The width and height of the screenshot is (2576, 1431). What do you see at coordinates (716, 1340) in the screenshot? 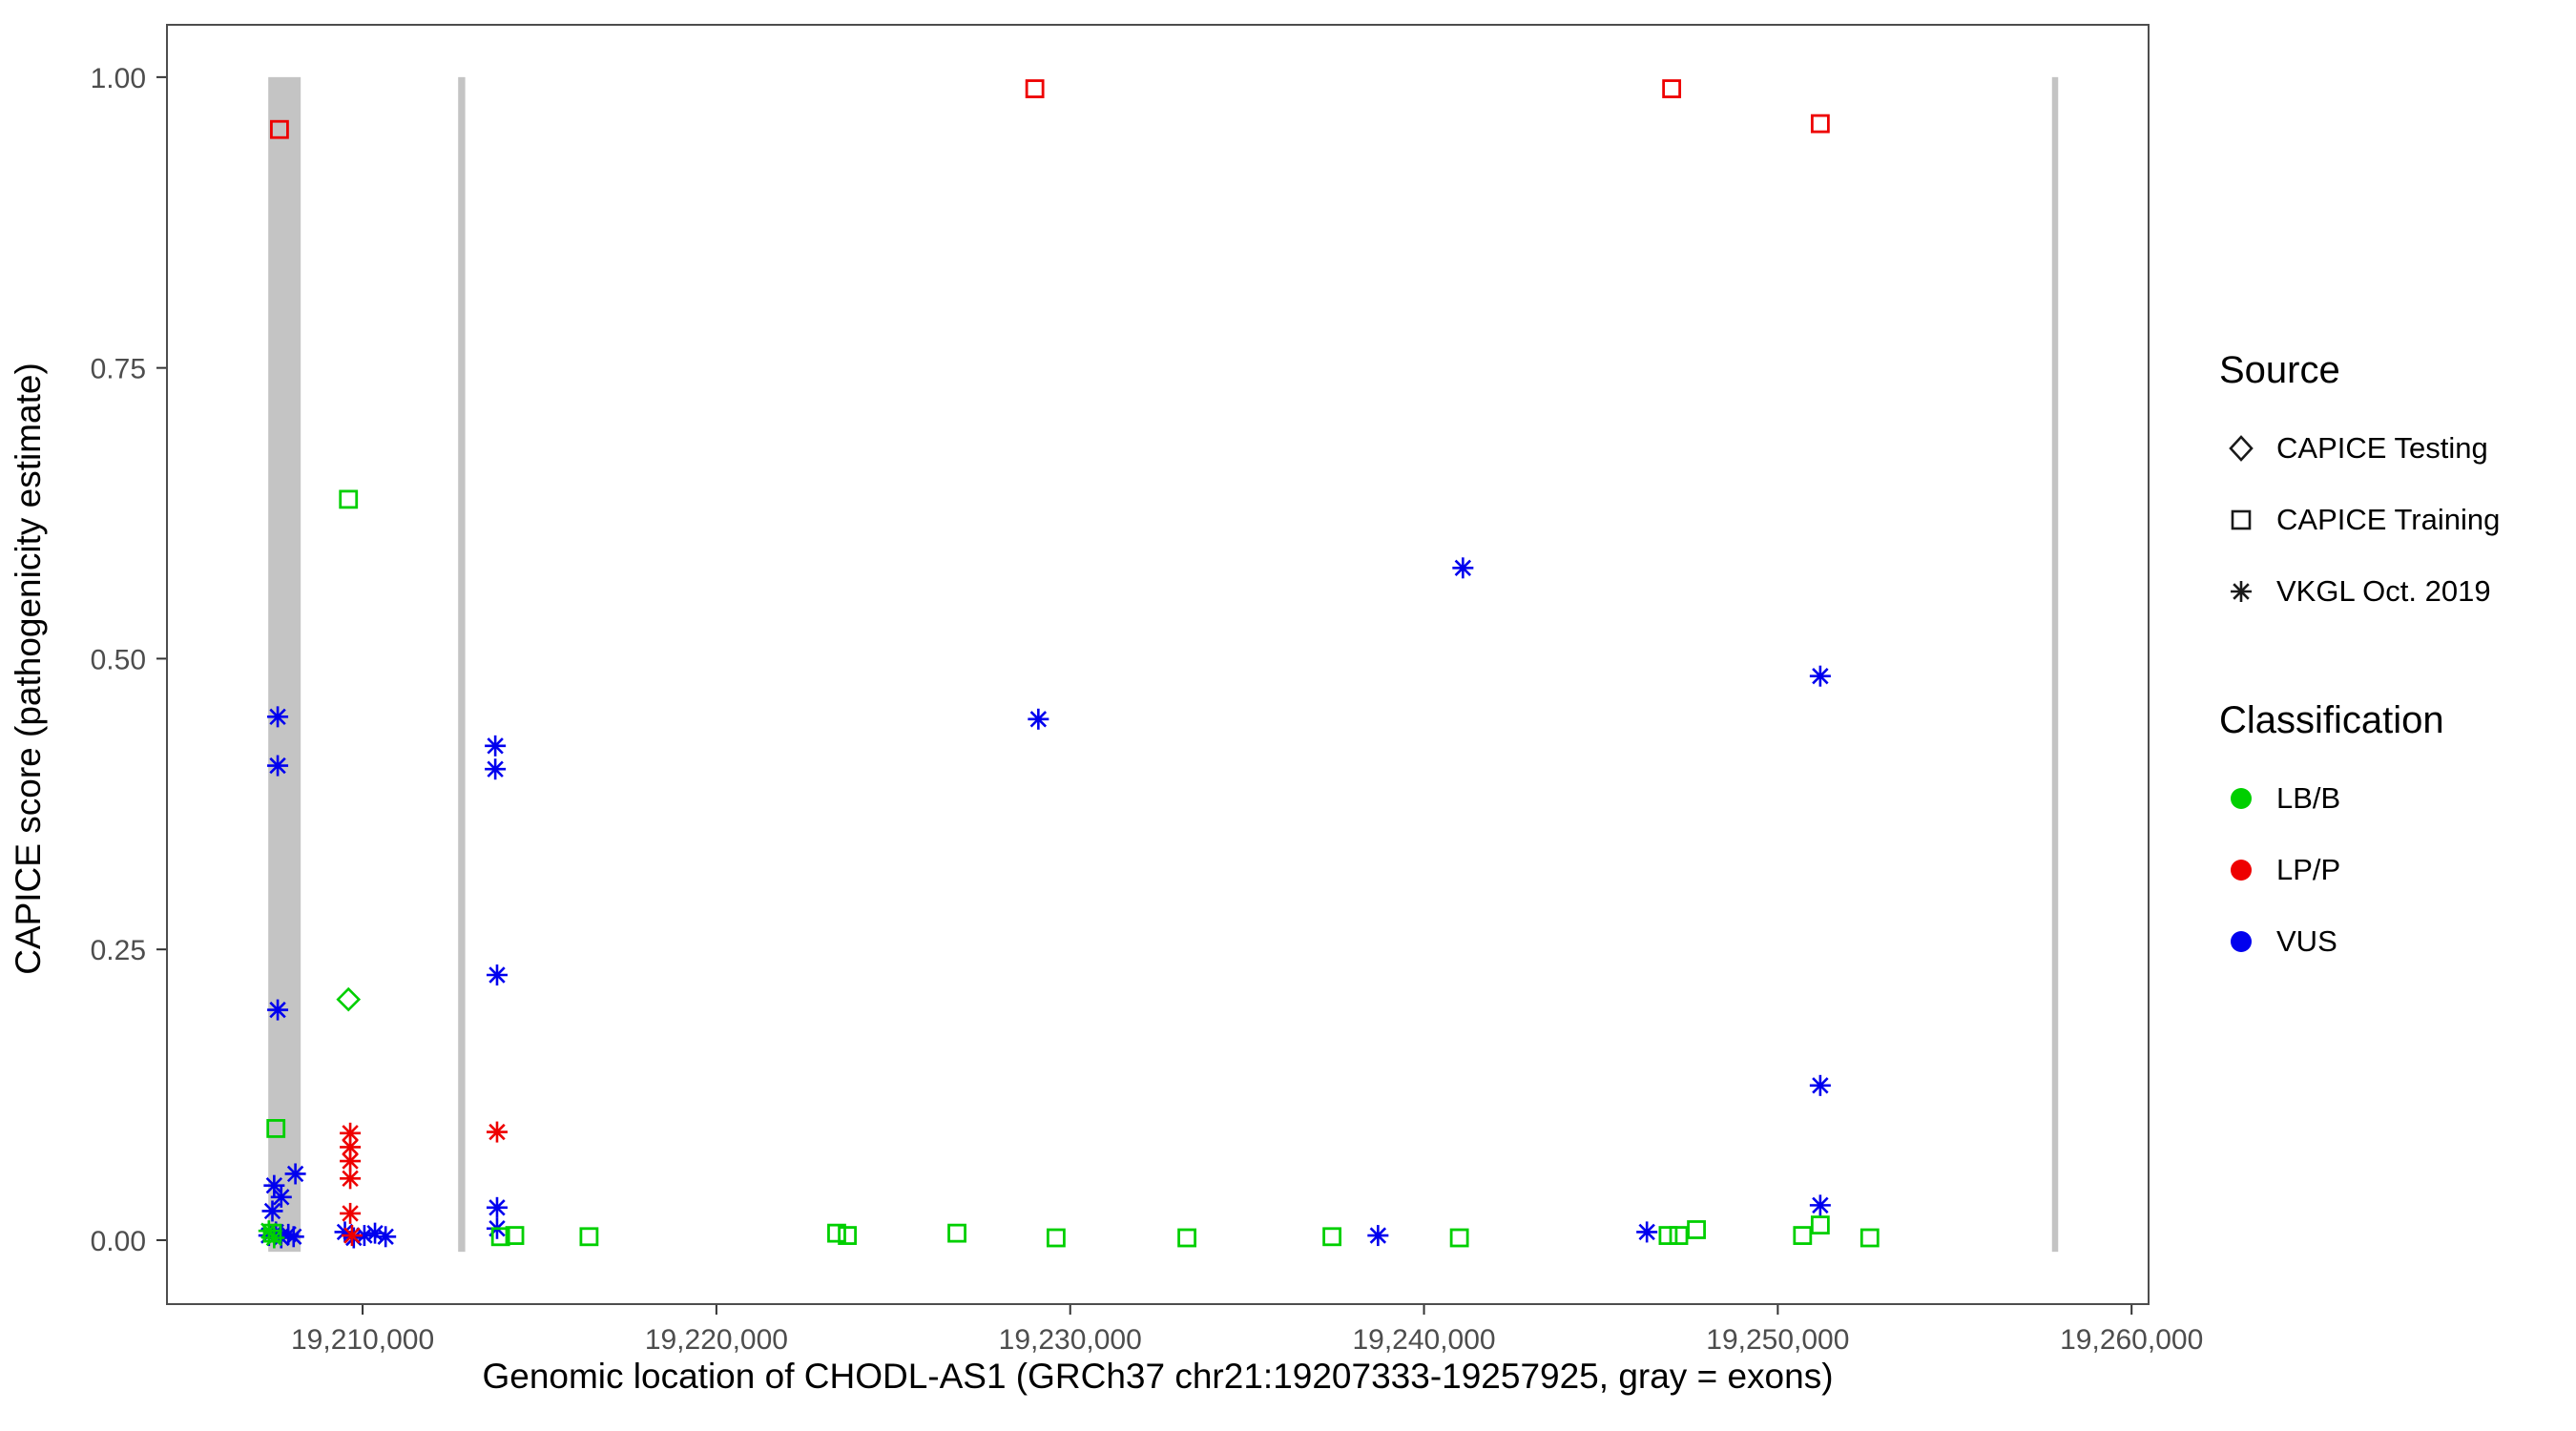
I see `x-tick-label: 19,220,000` at bounding box center [716, 1340].